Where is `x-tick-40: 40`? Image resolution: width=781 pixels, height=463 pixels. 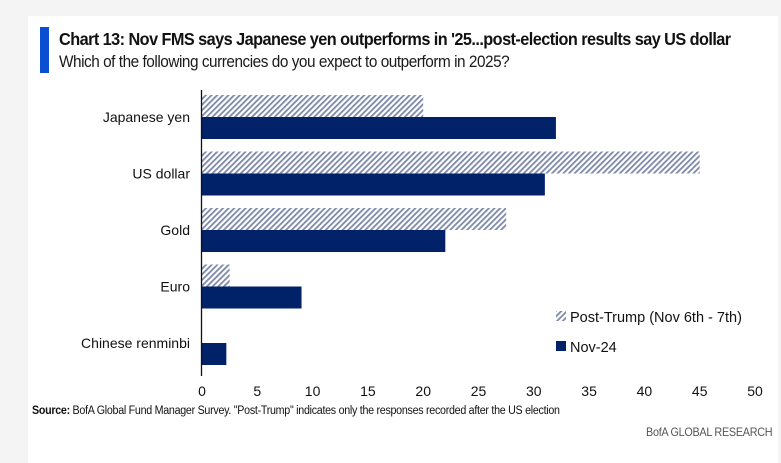
x-tick-40: 40 is located at coordinates (645, 391).